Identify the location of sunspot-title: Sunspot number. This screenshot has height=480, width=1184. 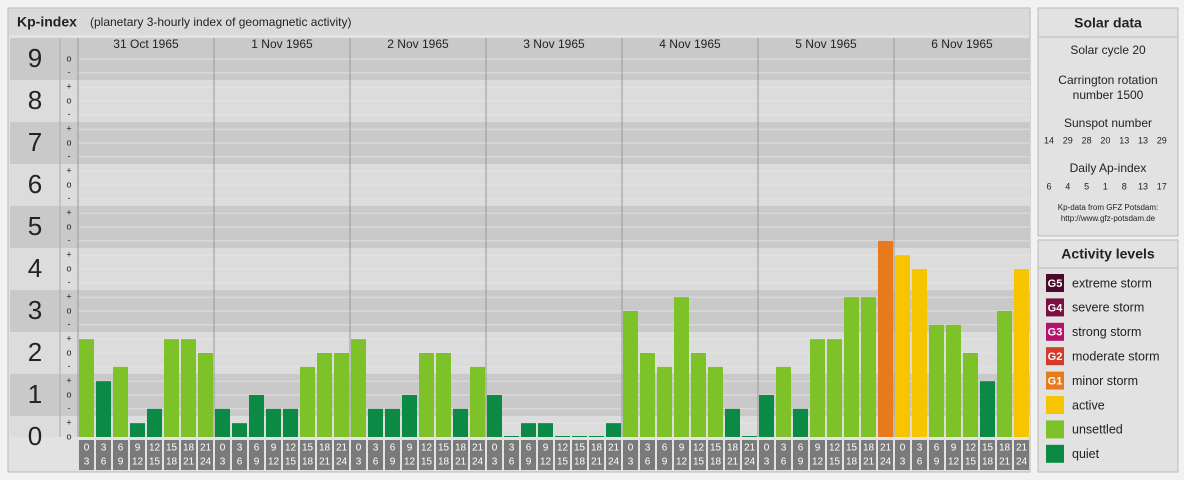
(1108, 123).